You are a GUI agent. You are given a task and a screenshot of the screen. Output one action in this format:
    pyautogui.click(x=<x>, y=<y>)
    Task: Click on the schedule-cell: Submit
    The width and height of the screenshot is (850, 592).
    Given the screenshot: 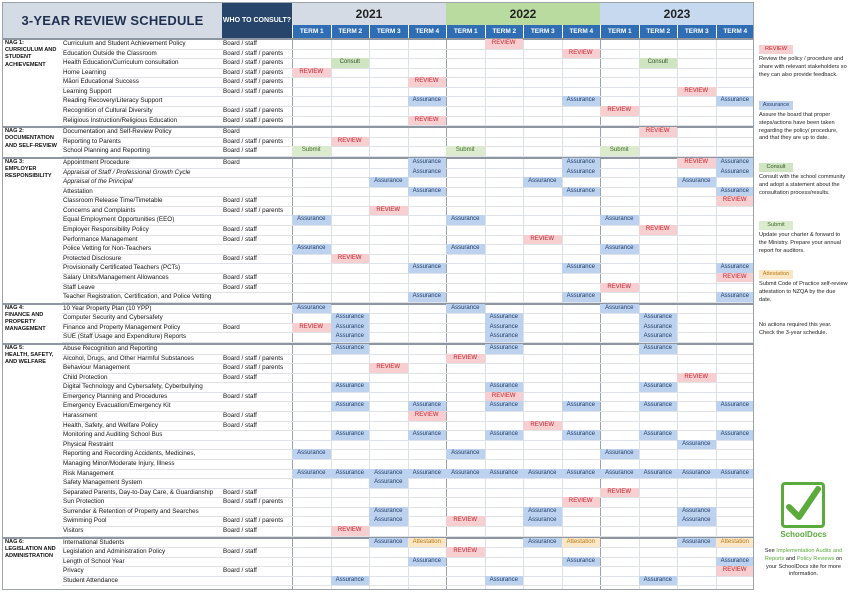 What is the action you would take?
    pyautogui.click(x=619, y=151)
    